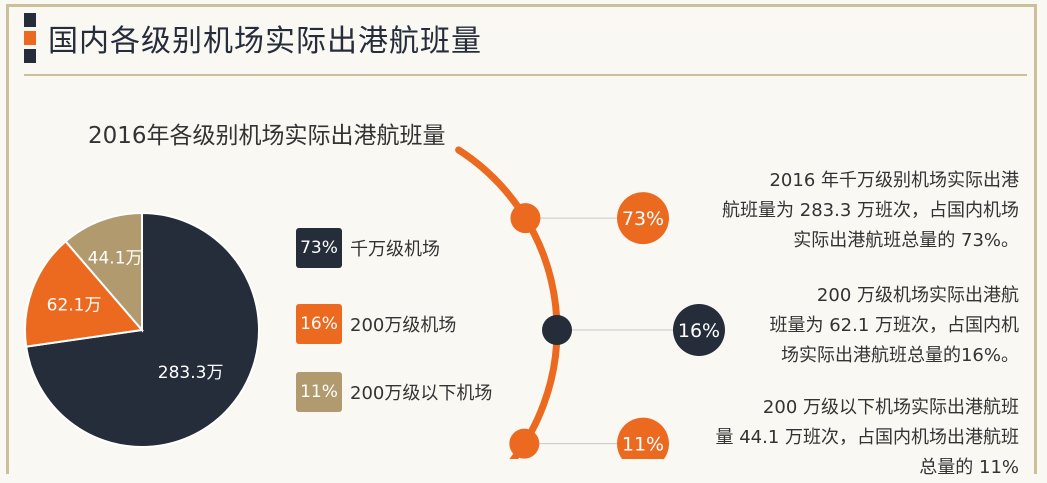 This screenshot has width=1047, height=483. Describe the element at coordinates (508, 302) in the screenshot. I see `arc-line` at that location.